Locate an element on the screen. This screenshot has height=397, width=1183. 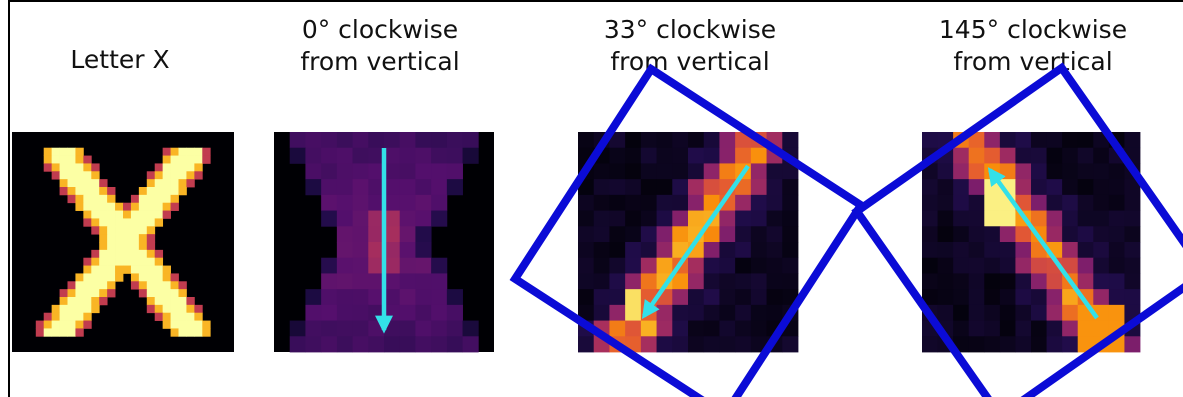
label-145-deg-line2: from vertical is located at coordinates (1033, 61).